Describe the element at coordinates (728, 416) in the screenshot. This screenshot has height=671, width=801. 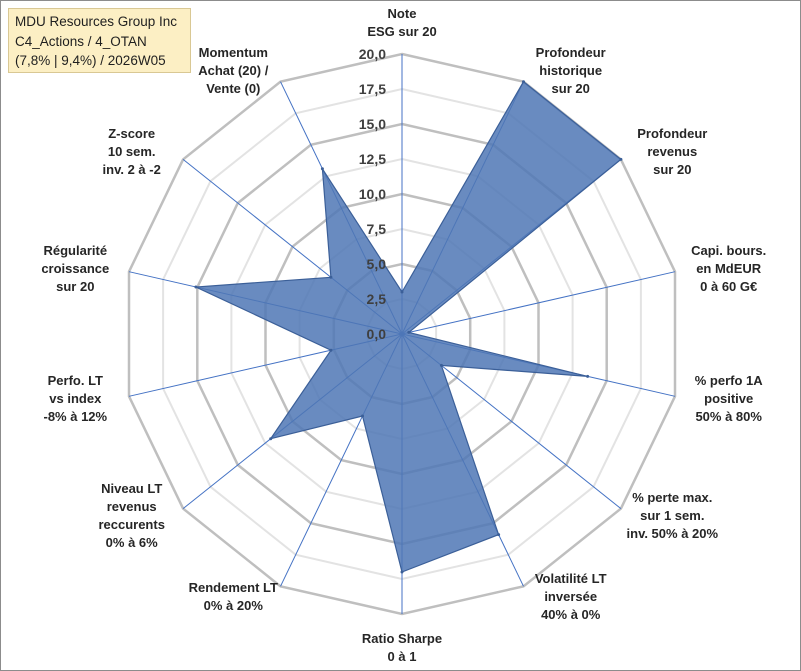
I see `axis-label-line: 50% à 80%` at that location.